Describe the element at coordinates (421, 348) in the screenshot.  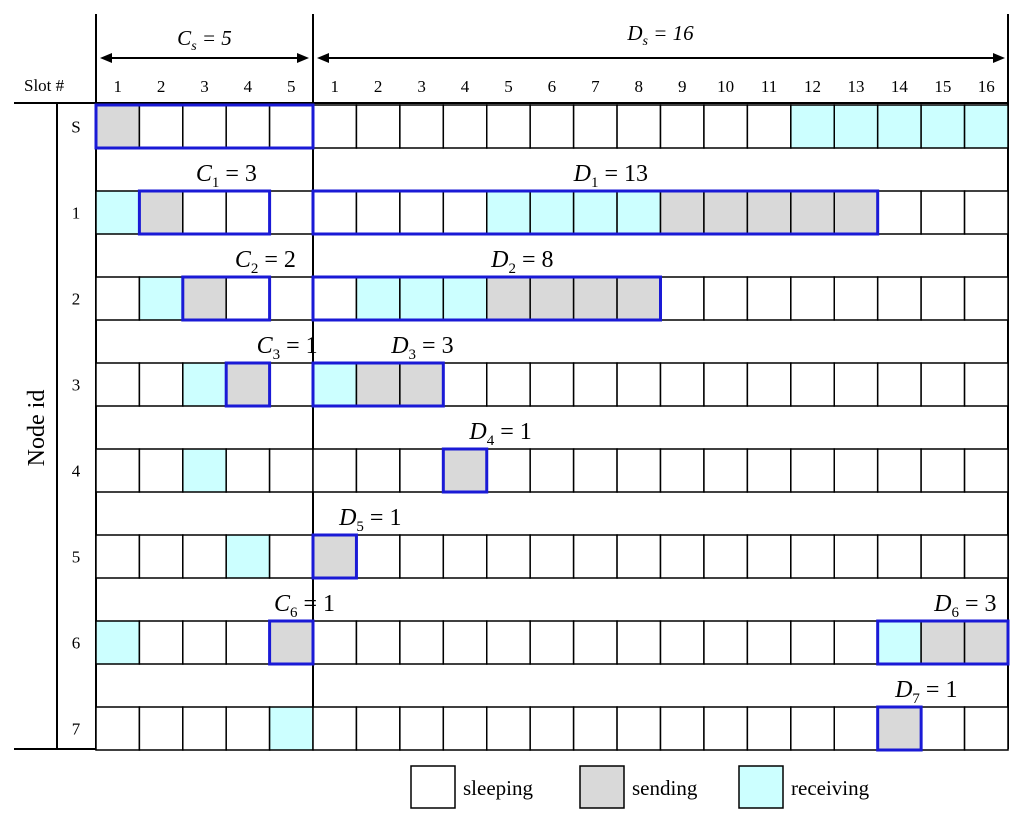
I see `data-period-3-label: D3 = 3` at that location.